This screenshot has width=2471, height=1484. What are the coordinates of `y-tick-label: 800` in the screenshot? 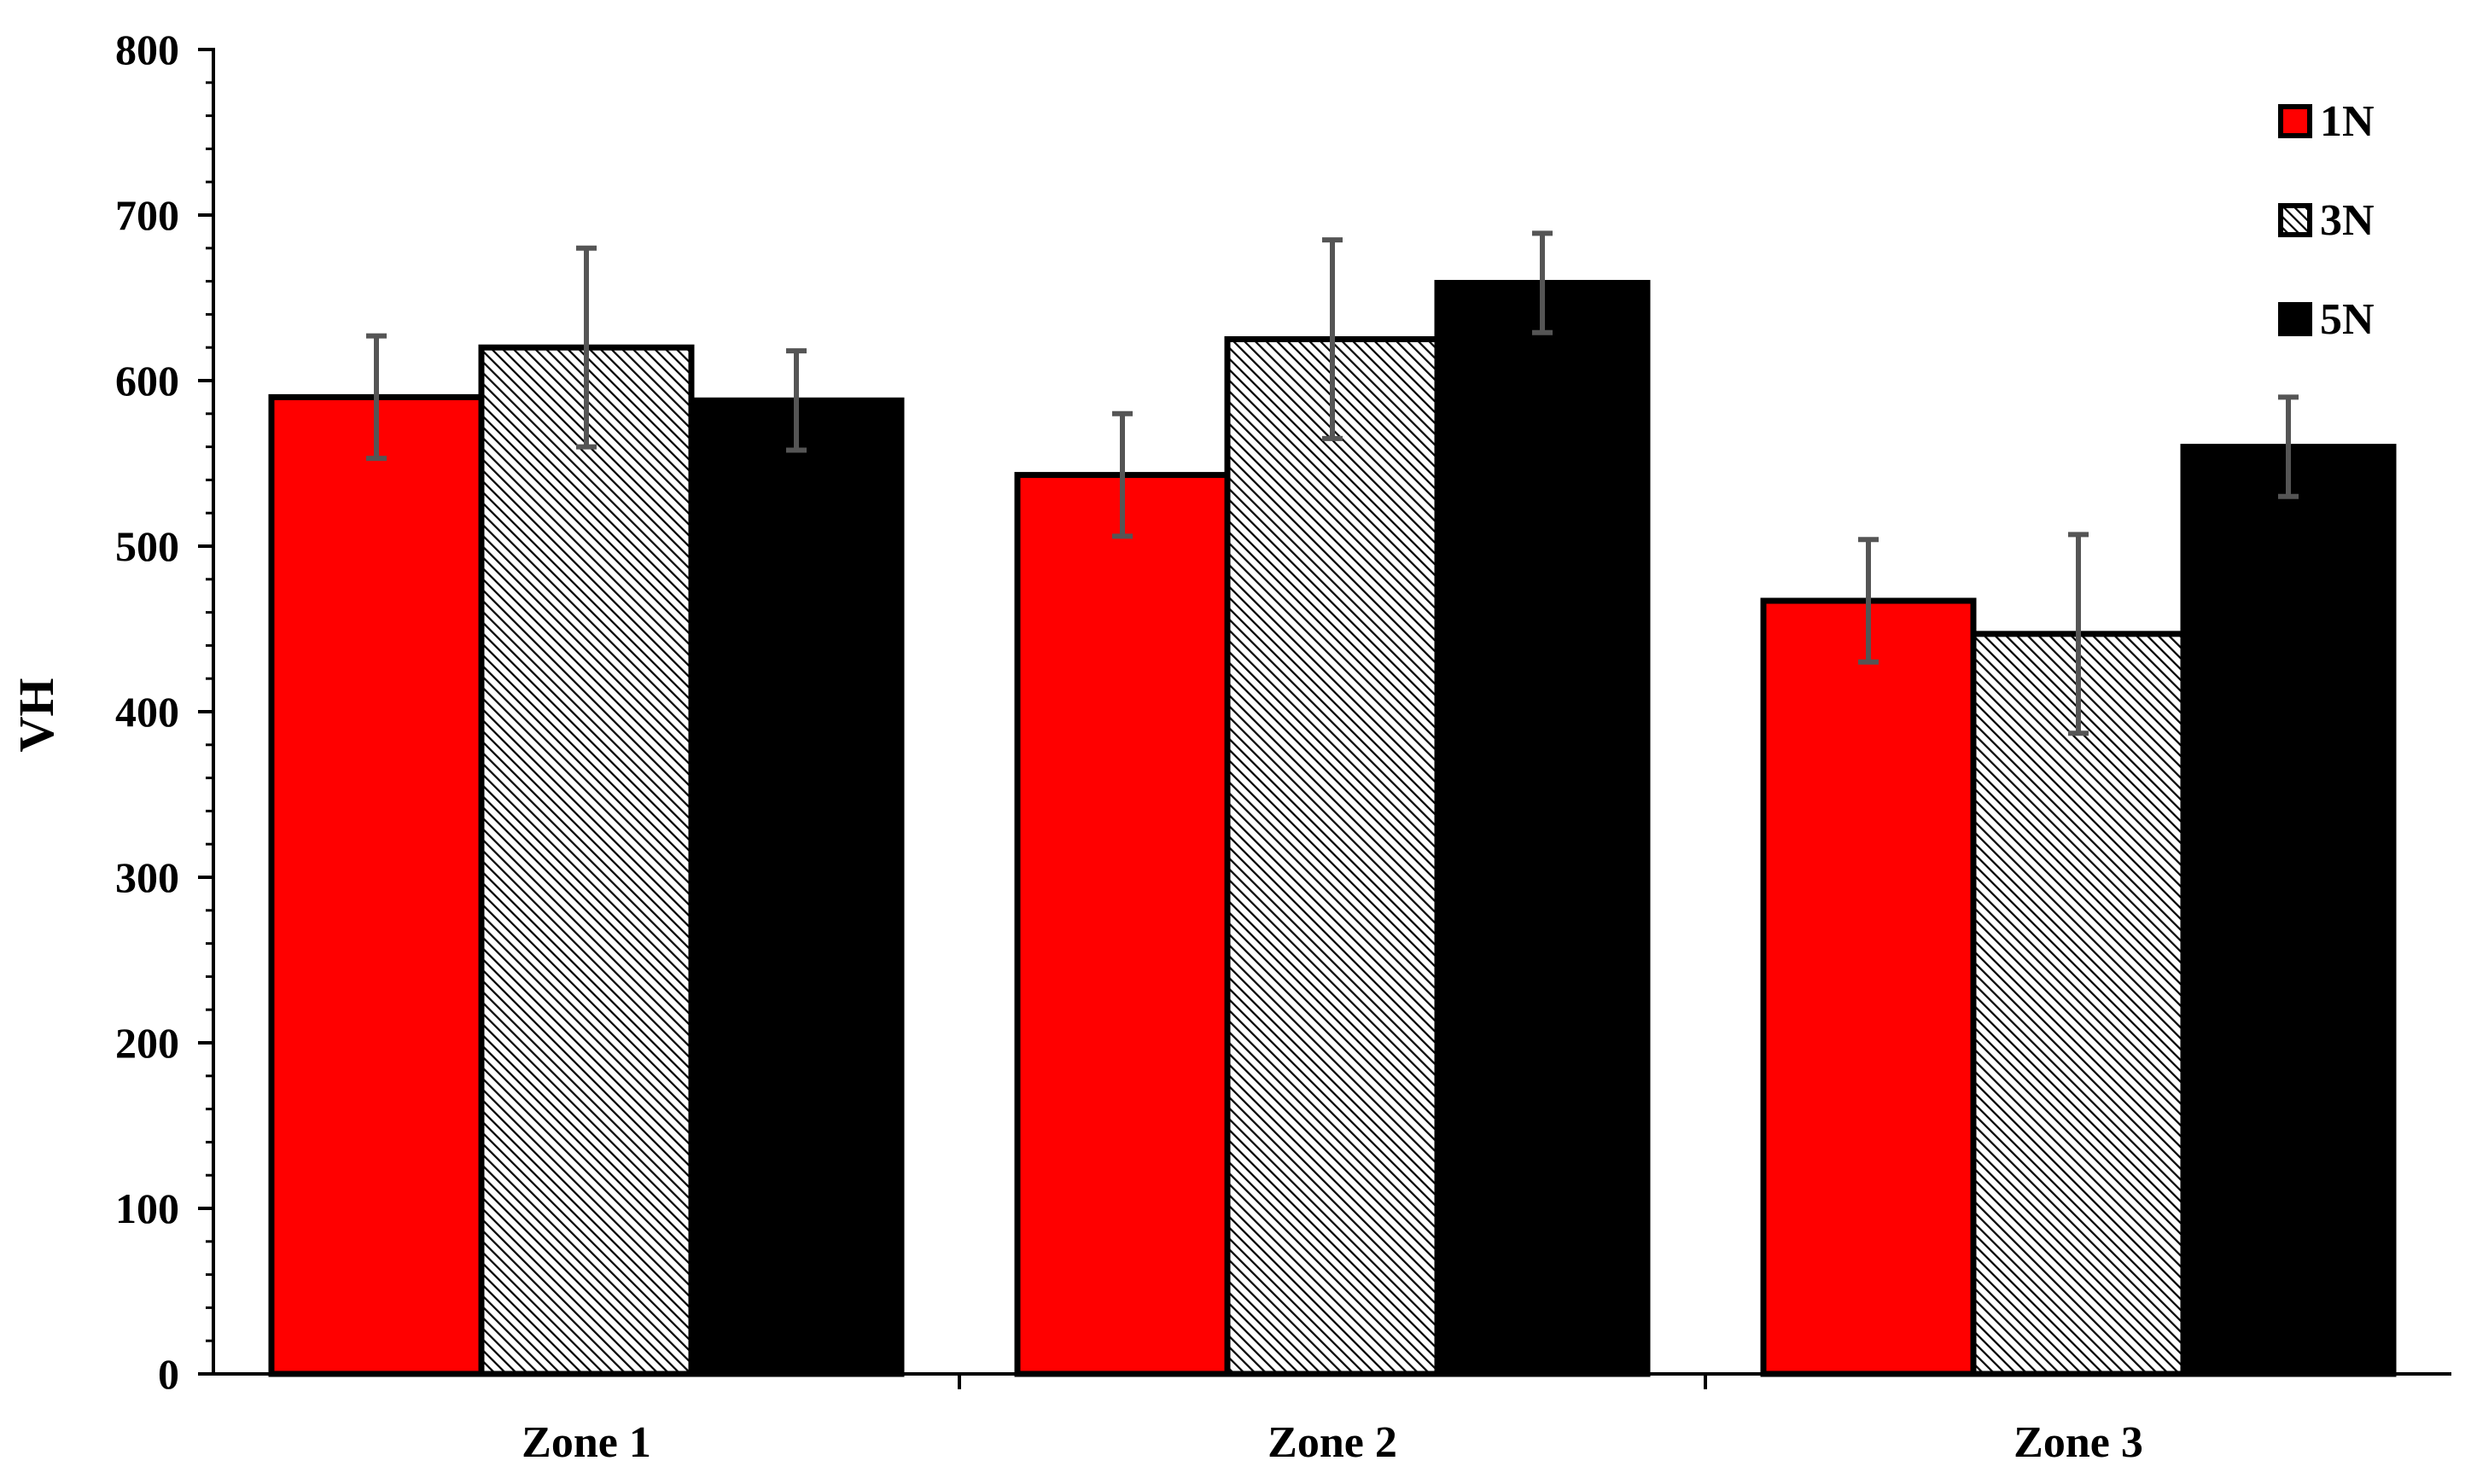 It's located at (147, 50).